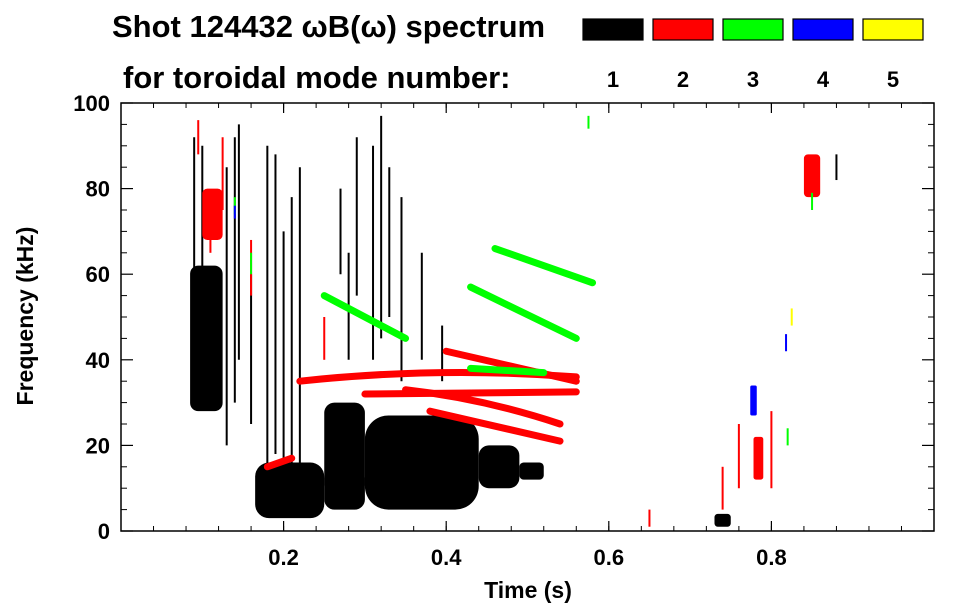  What do you see at coordinates (771, 557) in the screenshot?
I see `x-tick-label-3: 0.8` at bounding box center [771, 557].